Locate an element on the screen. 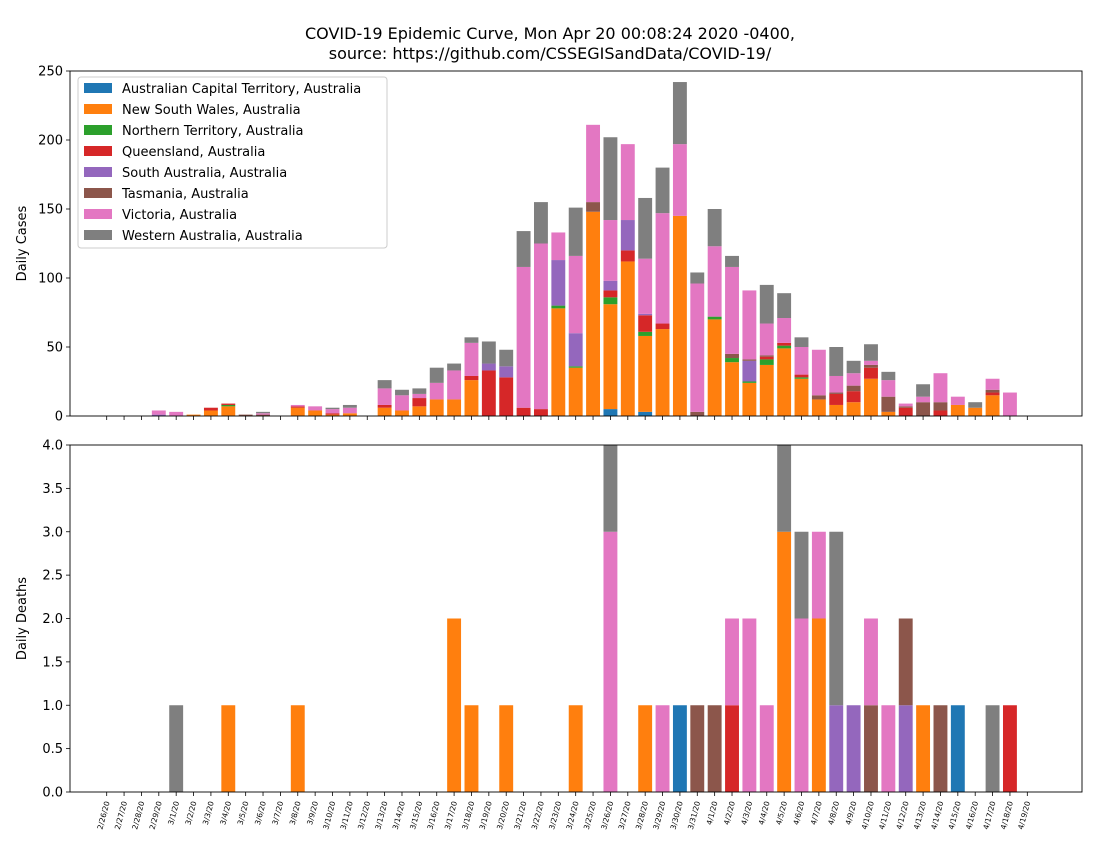 Image resolution: width=1100 pixels, height=850 pixels. x-tick-label: 4/5/20 is located at coordinates (781, 813).